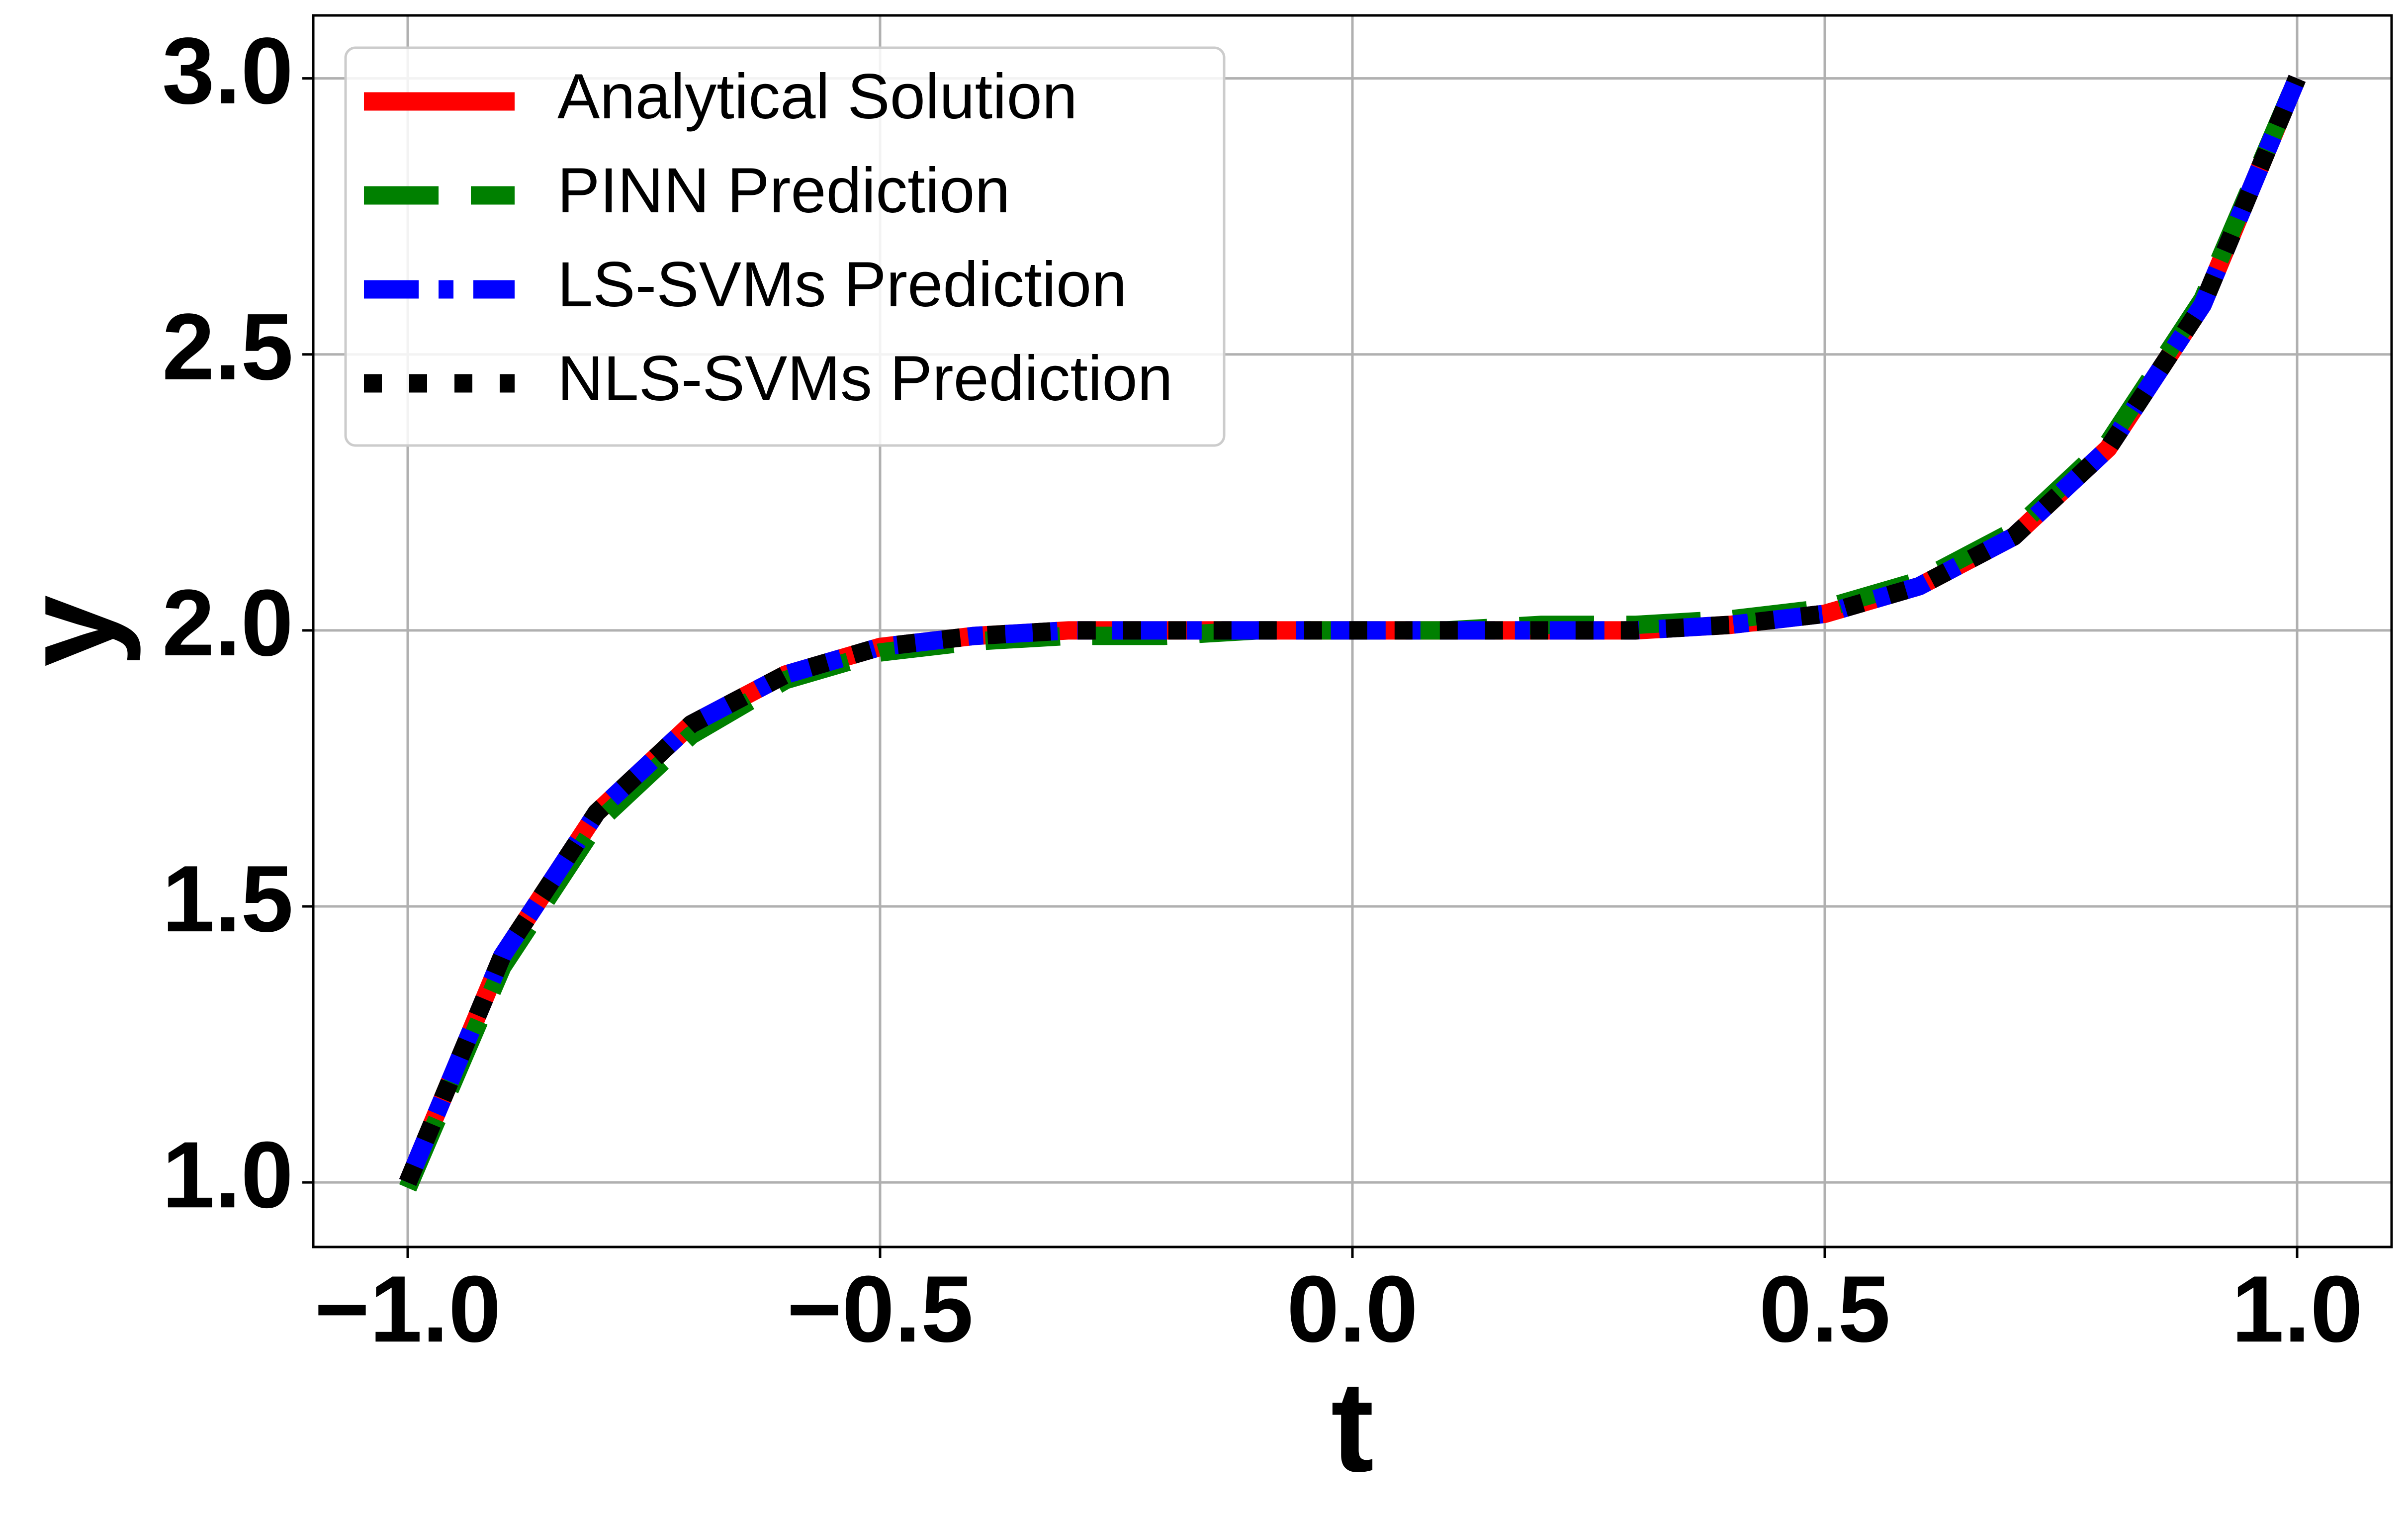 This screenshot has width=2408, height=1513. I want to click on legend-label: Analytical Solution, so click(817, 96).